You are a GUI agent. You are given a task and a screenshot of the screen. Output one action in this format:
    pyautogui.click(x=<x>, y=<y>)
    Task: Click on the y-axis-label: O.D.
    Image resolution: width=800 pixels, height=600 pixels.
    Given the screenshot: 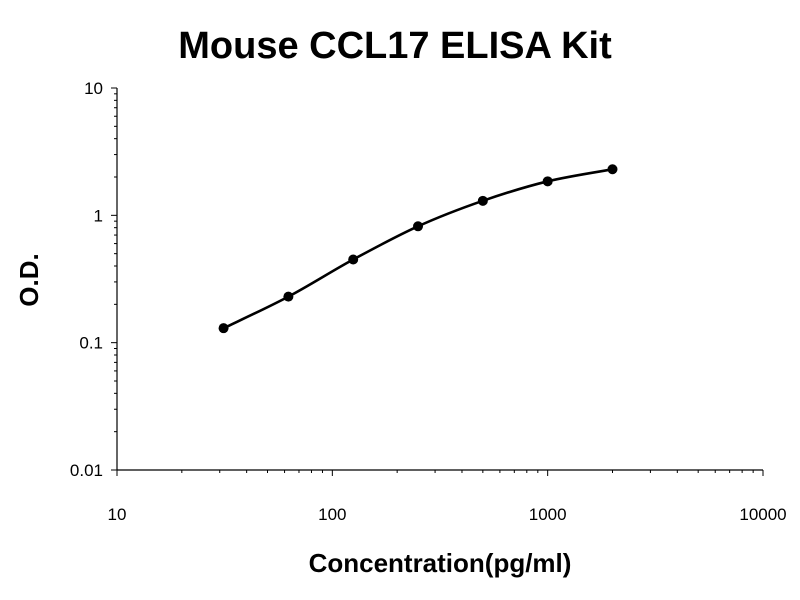 What is the action you would take?
    pyautogui.click(x=29, y=279)
    